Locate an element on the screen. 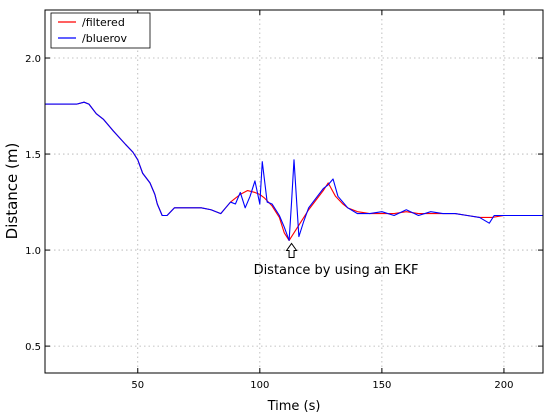 The image size is (550, 417). x-tick-label: 50 is located at coordinates (137, 385).